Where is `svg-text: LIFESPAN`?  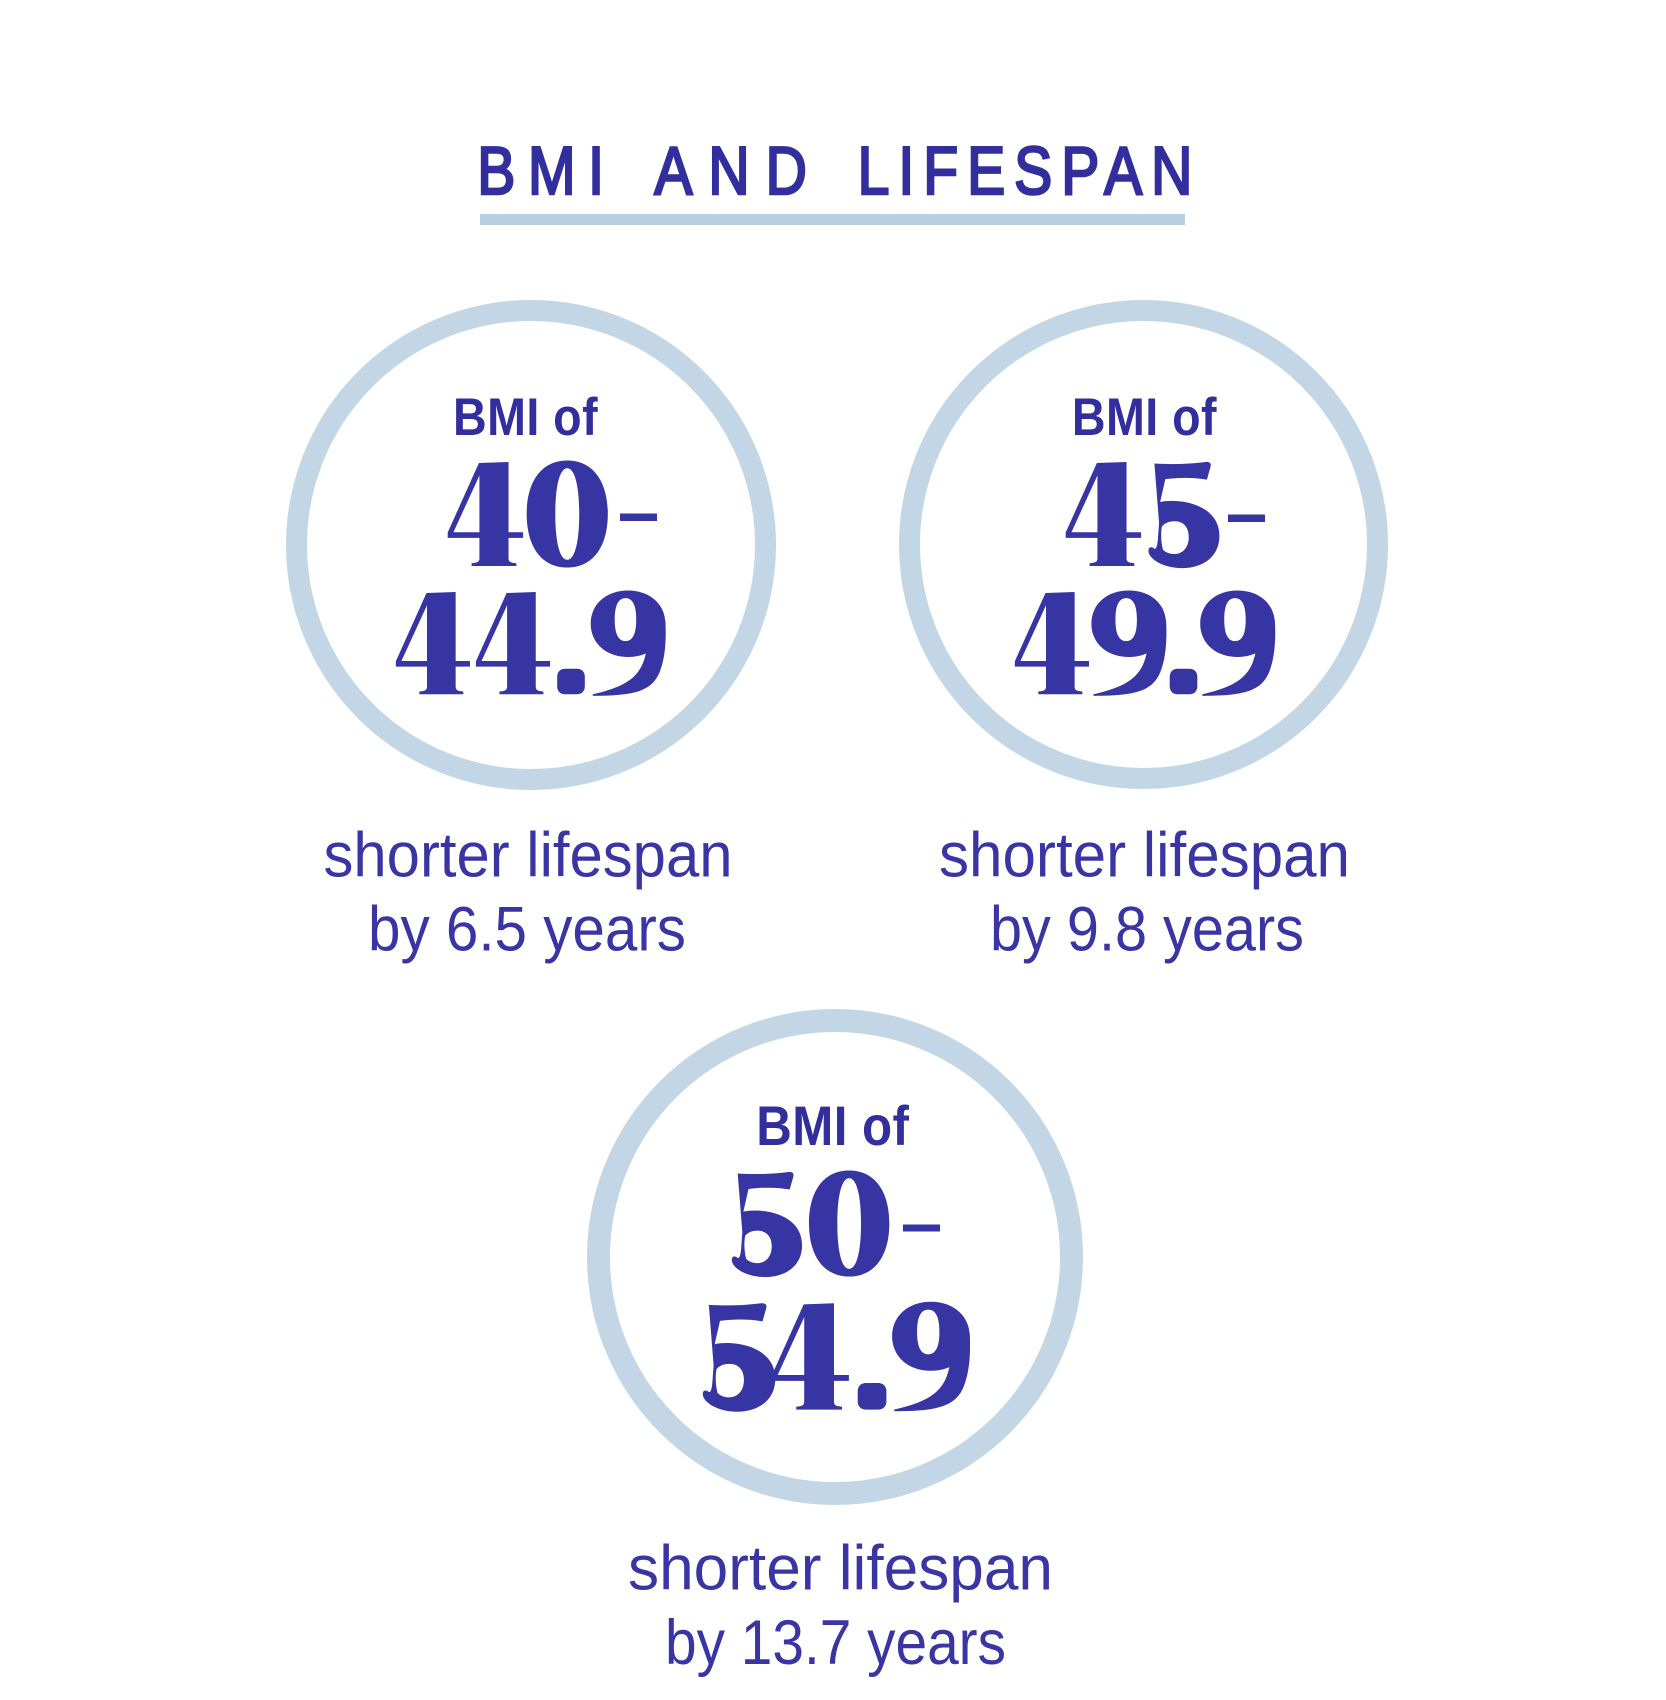
svg-text: LIFESPAN is located at coordinates (1030, 171).